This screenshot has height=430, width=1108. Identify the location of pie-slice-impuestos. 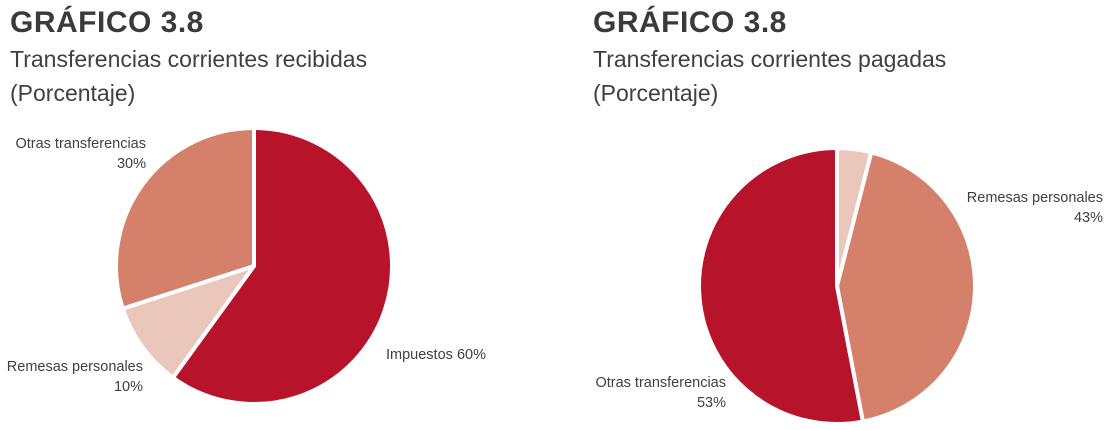
(282, 266).